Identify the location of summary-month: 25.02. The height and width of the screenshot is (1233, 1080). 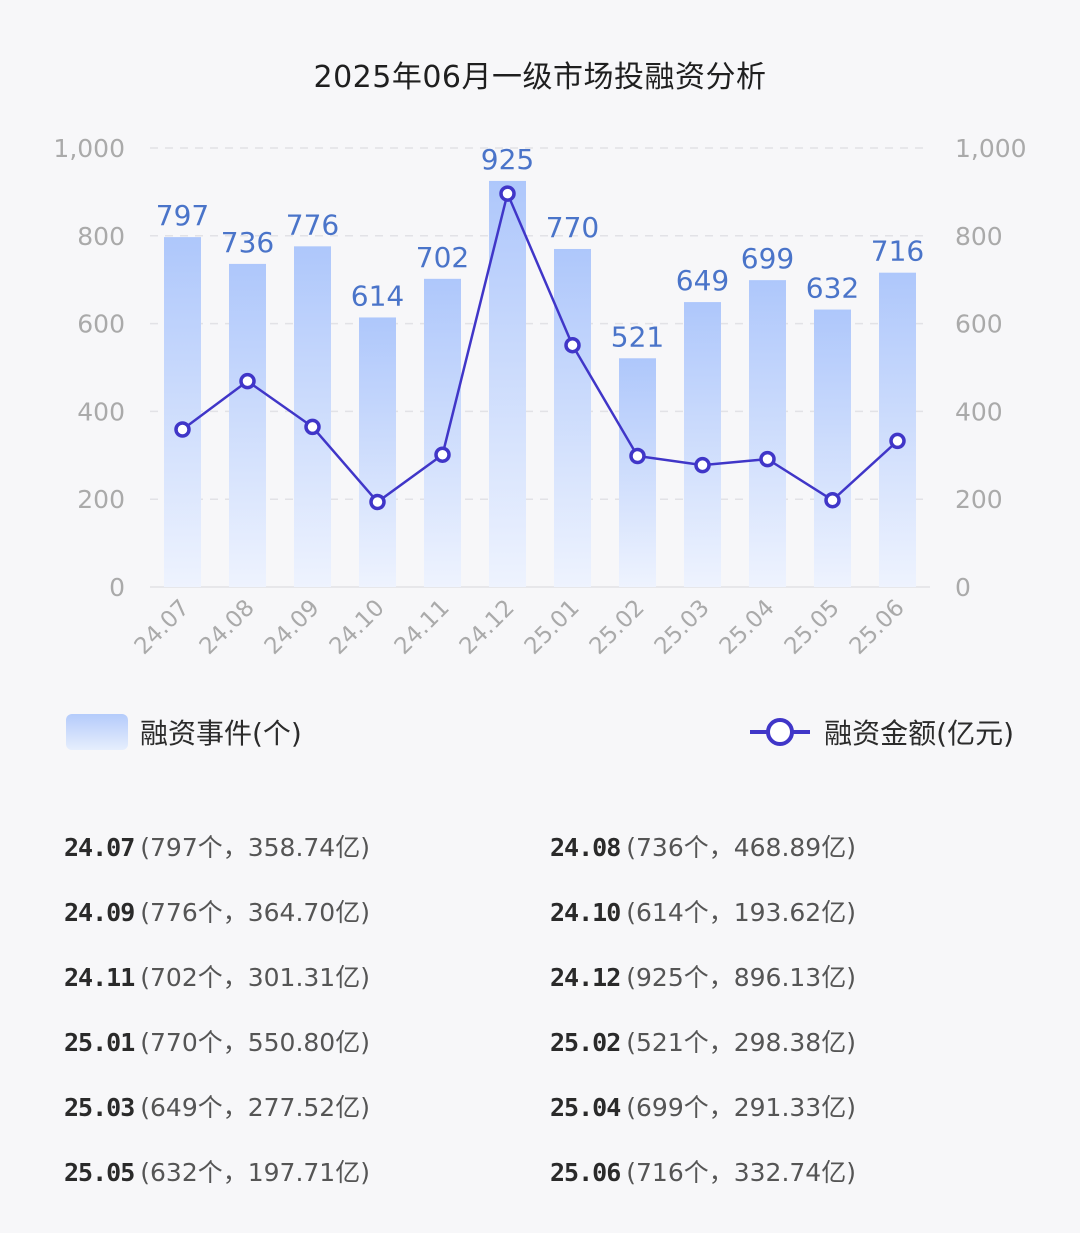
(585, 1042).